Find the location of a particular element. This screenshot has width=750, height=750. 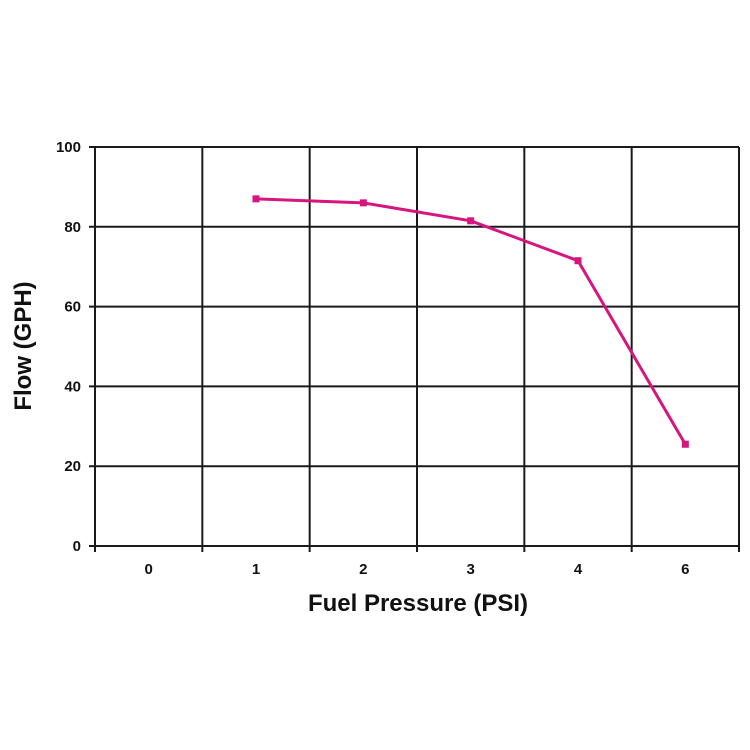

x-tick-label: 0 is located at coordinates (148, 569).